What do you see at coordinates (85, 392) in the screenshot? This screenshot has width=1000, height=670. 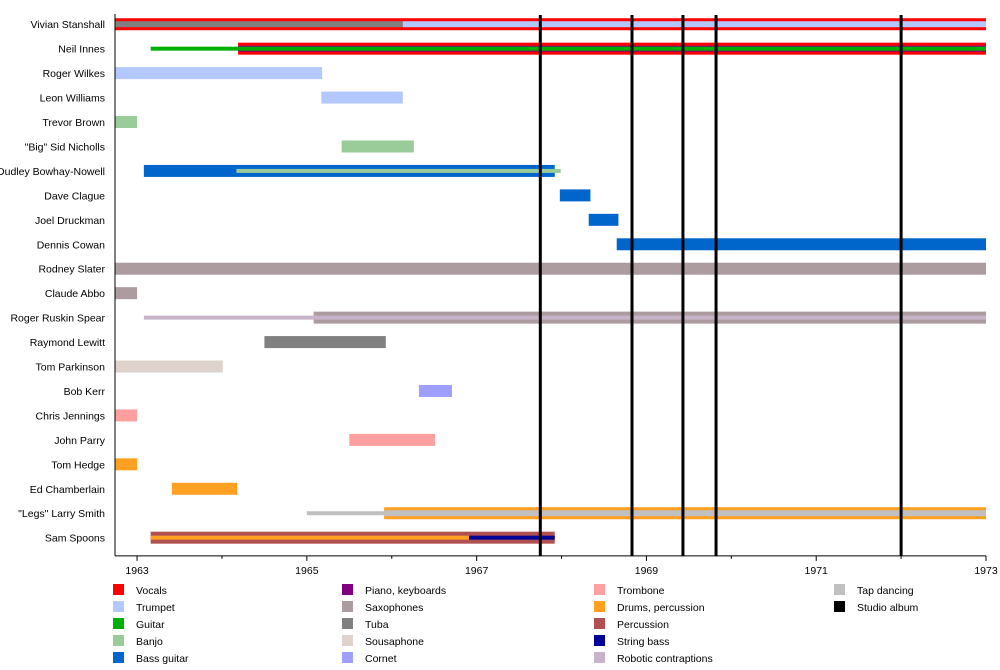 I see `member-label: Bob Kerr` at bounding box center [85, 392].